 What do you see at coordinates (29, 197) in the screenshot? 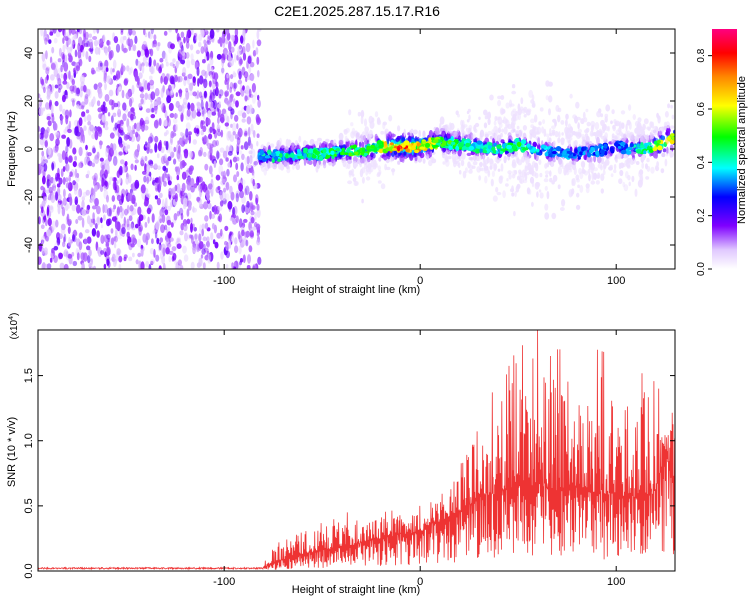
I see `spectrogram-ytick-label: -20` at bounding box center [29, 197].